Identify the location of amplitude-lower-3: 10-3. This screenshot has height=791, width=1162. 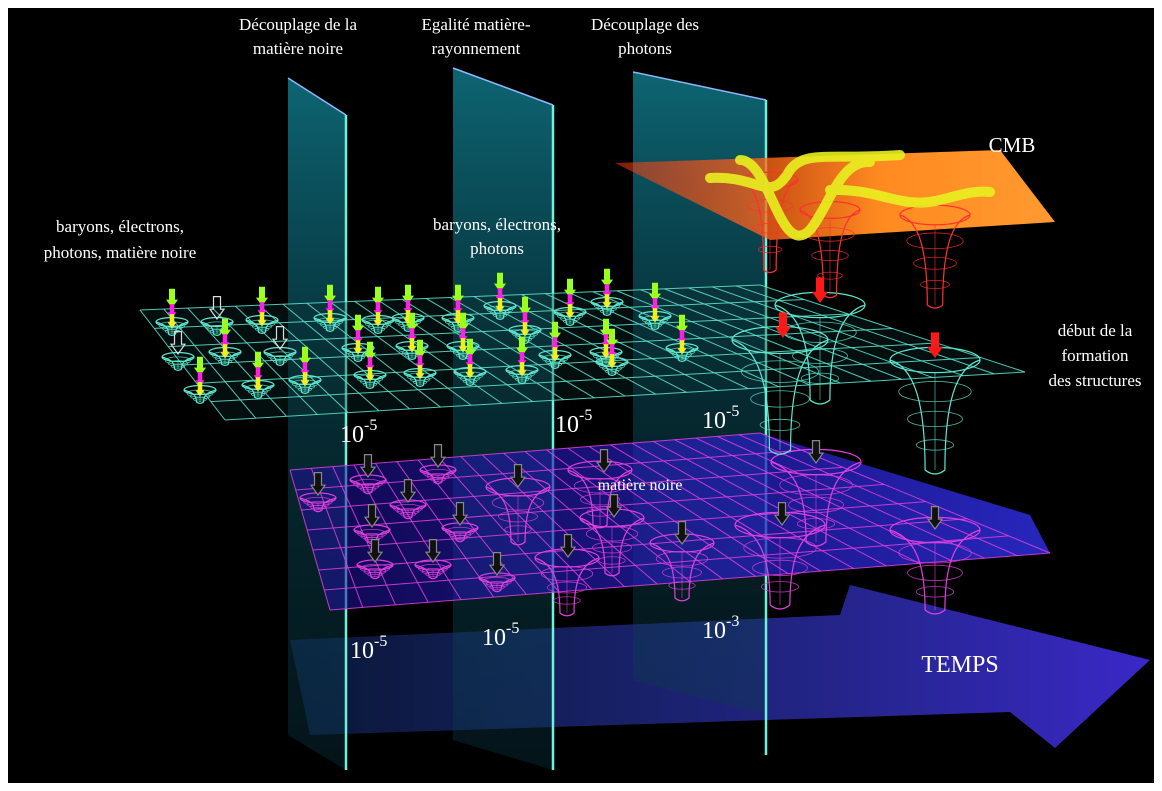
(720, 628).